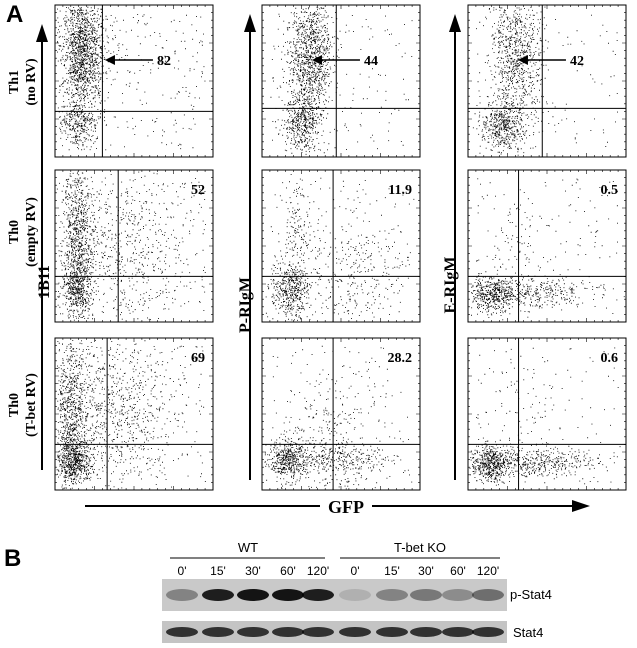 The height and width of the screenshot is (648, 637). I want to click on flow-plot-r1-c1: 82, so click(134, 81).